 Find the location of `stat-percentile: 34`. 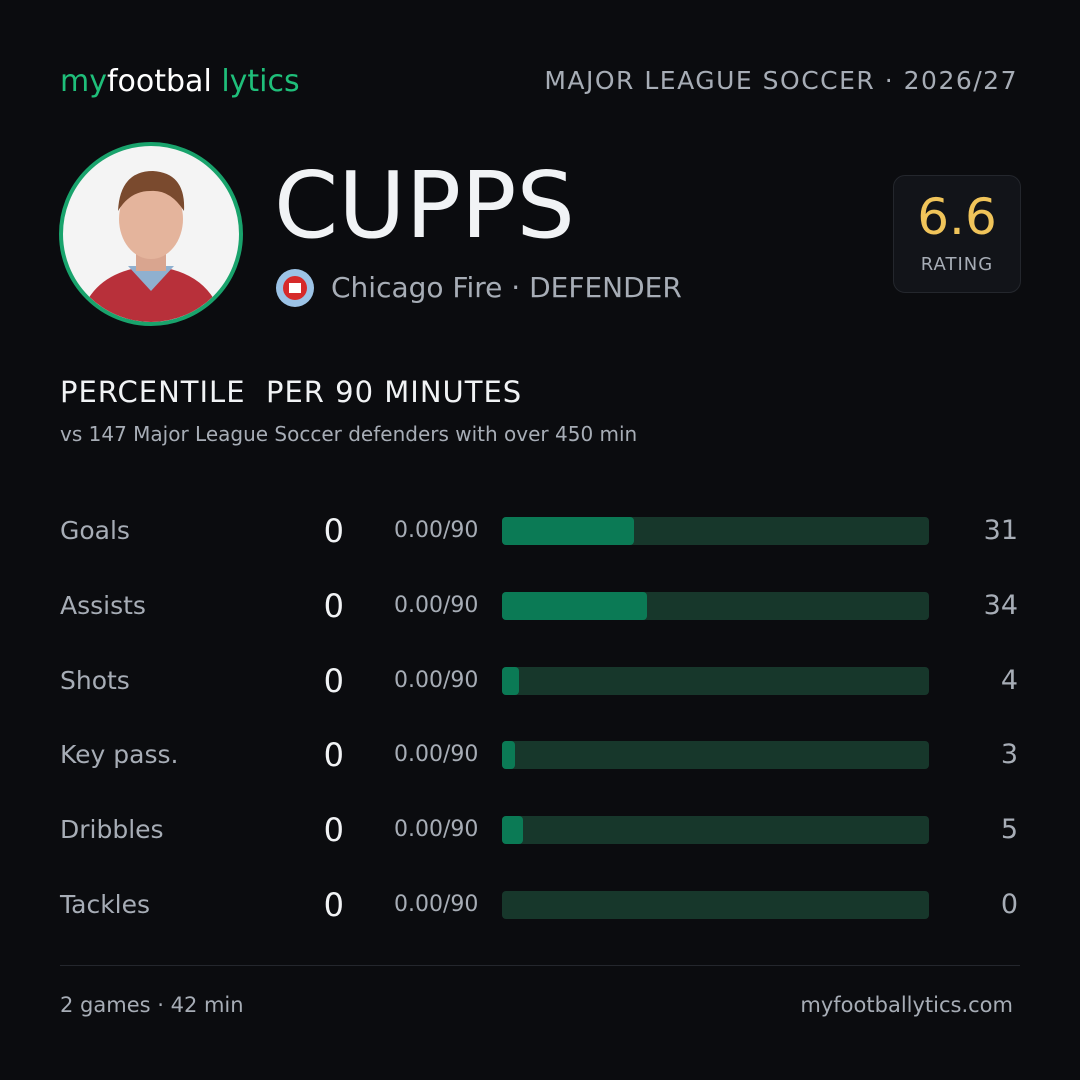

stat-percentile: 34 is located at coordinates (1000, 605).